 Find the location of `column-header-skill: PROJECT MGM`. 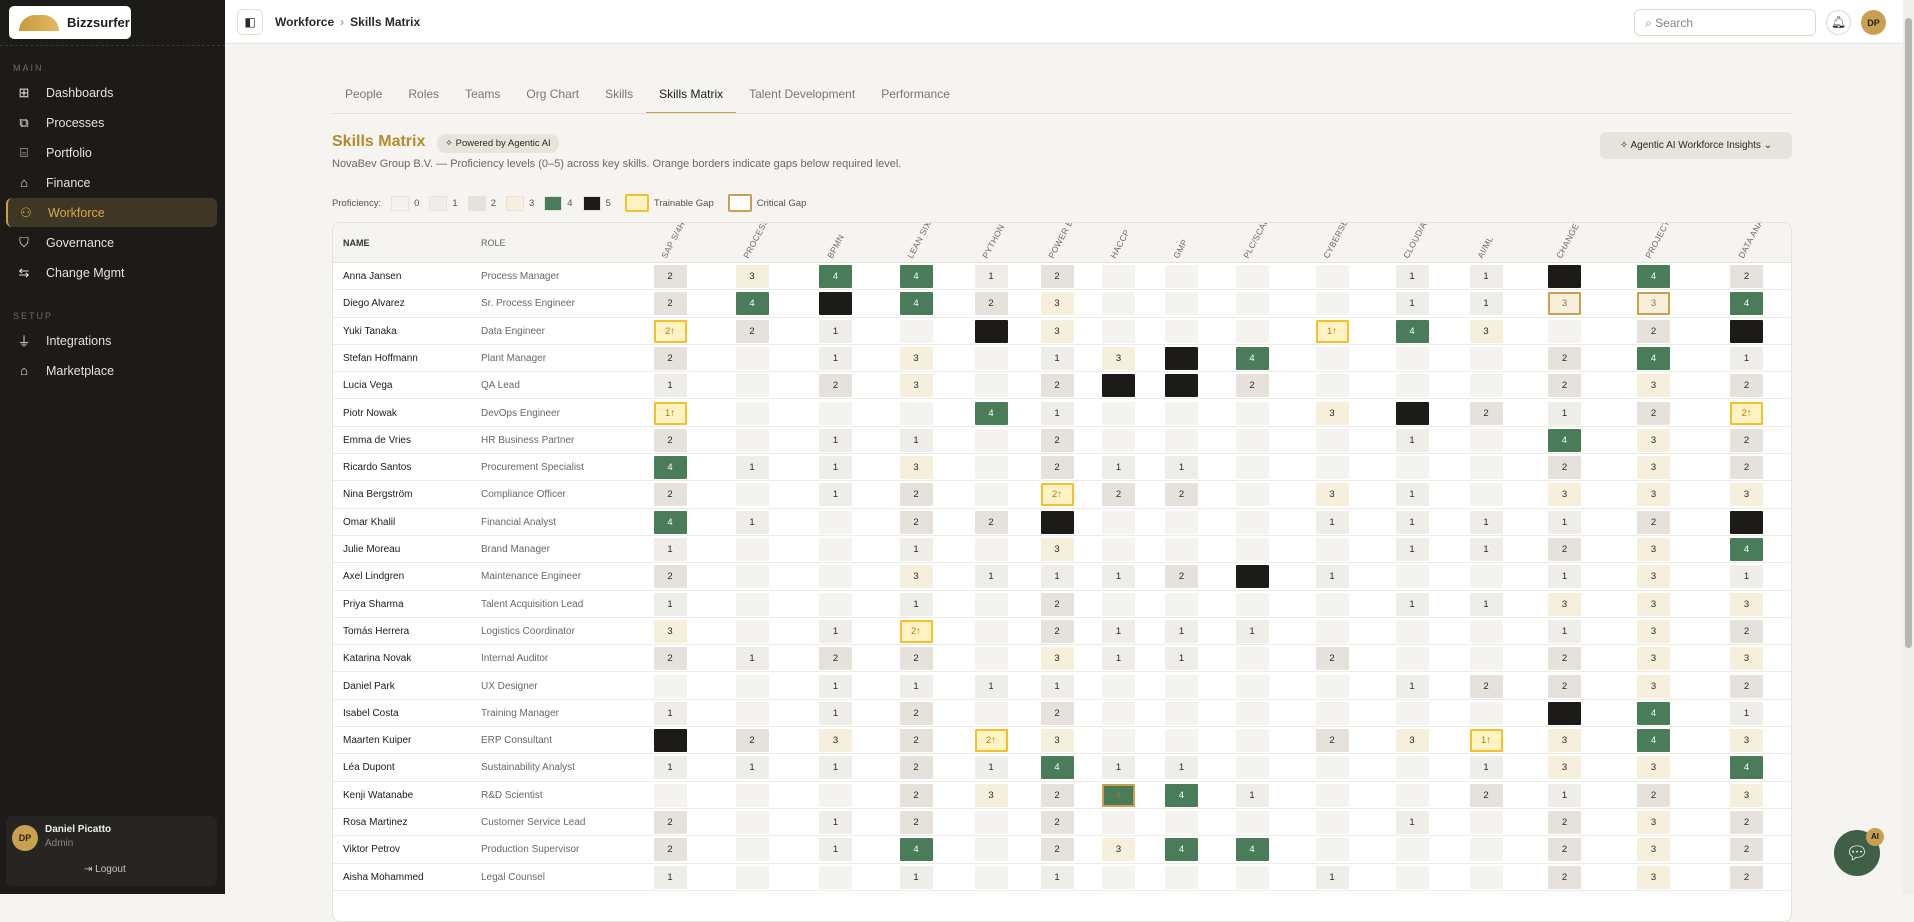

column-header-skill: PROJECT MGM is located at coordinates (1660, 241).